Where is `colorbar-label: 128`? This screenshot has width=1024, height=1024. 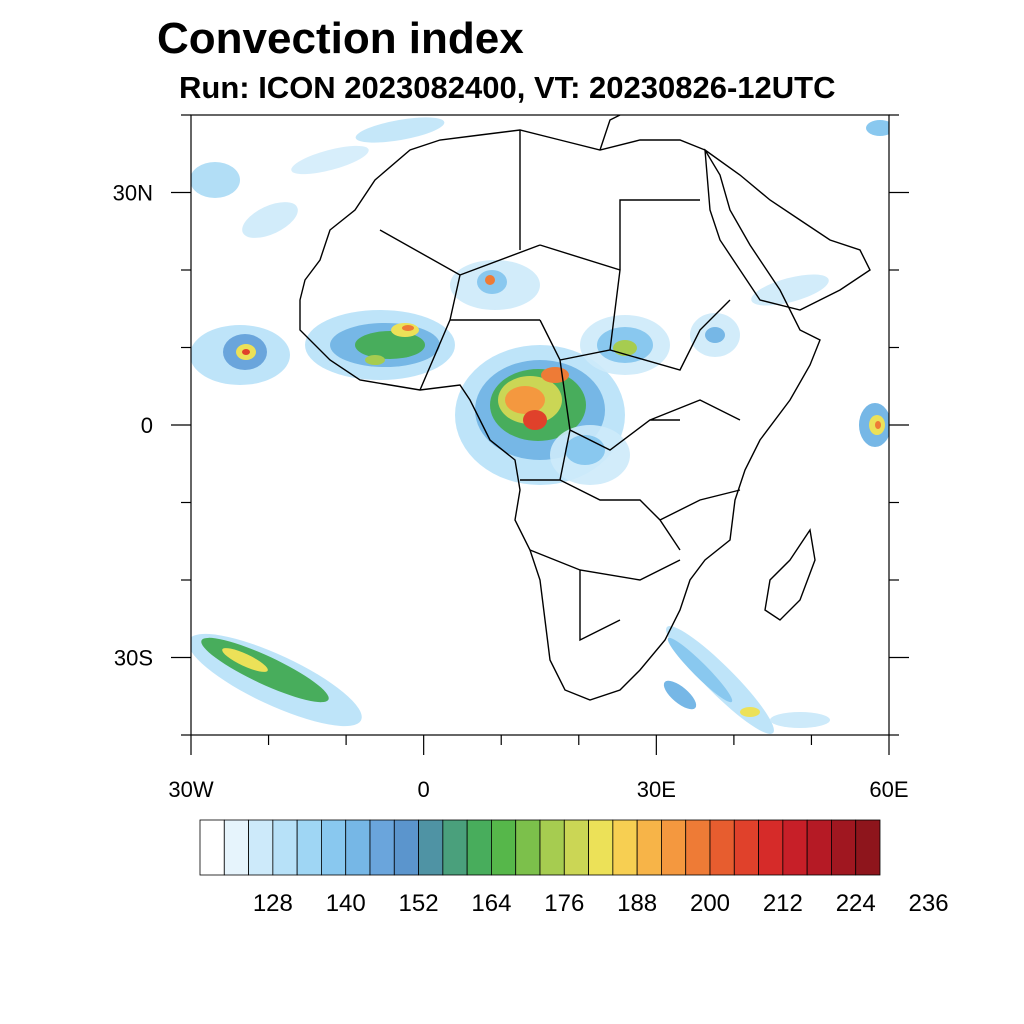
colorbar-label: 128 is located at coordinates (273, 903).